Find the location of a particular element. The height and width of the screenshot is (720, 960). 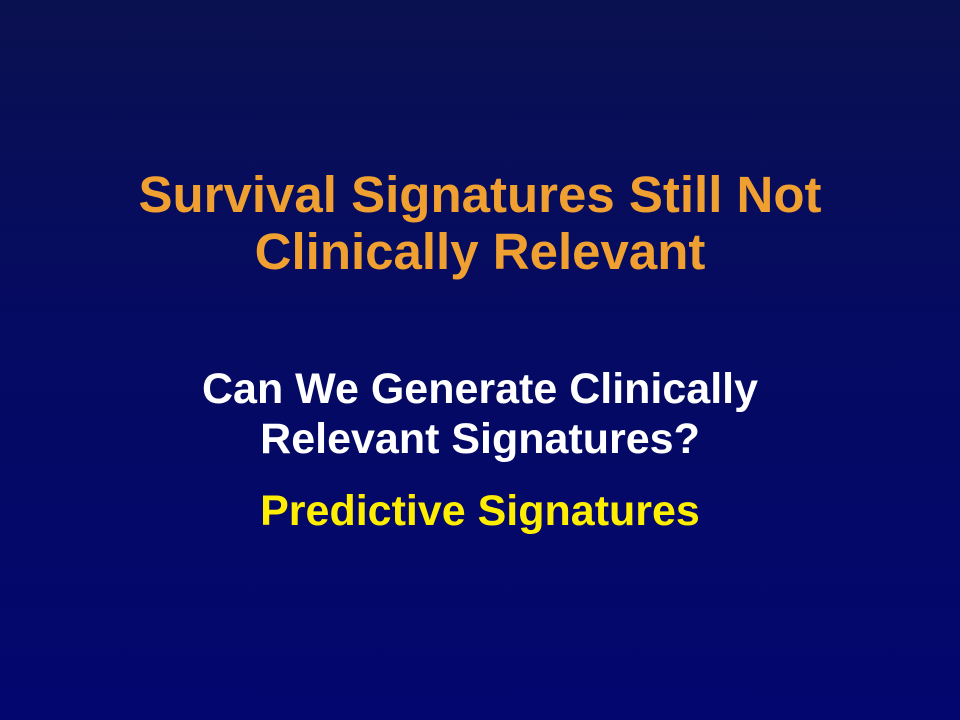

slide-question-line-2: Relevant Signatures? is located at coordinates (480, 439).